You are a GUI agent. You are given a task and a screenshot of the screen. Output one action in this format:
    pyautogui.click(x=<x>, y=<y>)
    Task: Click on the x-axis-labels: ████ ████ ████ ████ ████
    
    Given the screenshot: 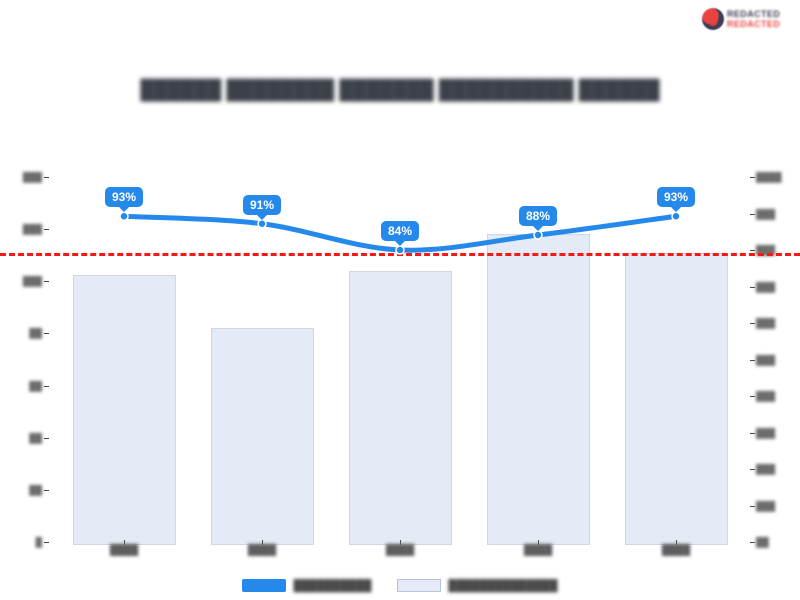 What is the action you would take?
    pyautogui.click(x=400, y=551)
    